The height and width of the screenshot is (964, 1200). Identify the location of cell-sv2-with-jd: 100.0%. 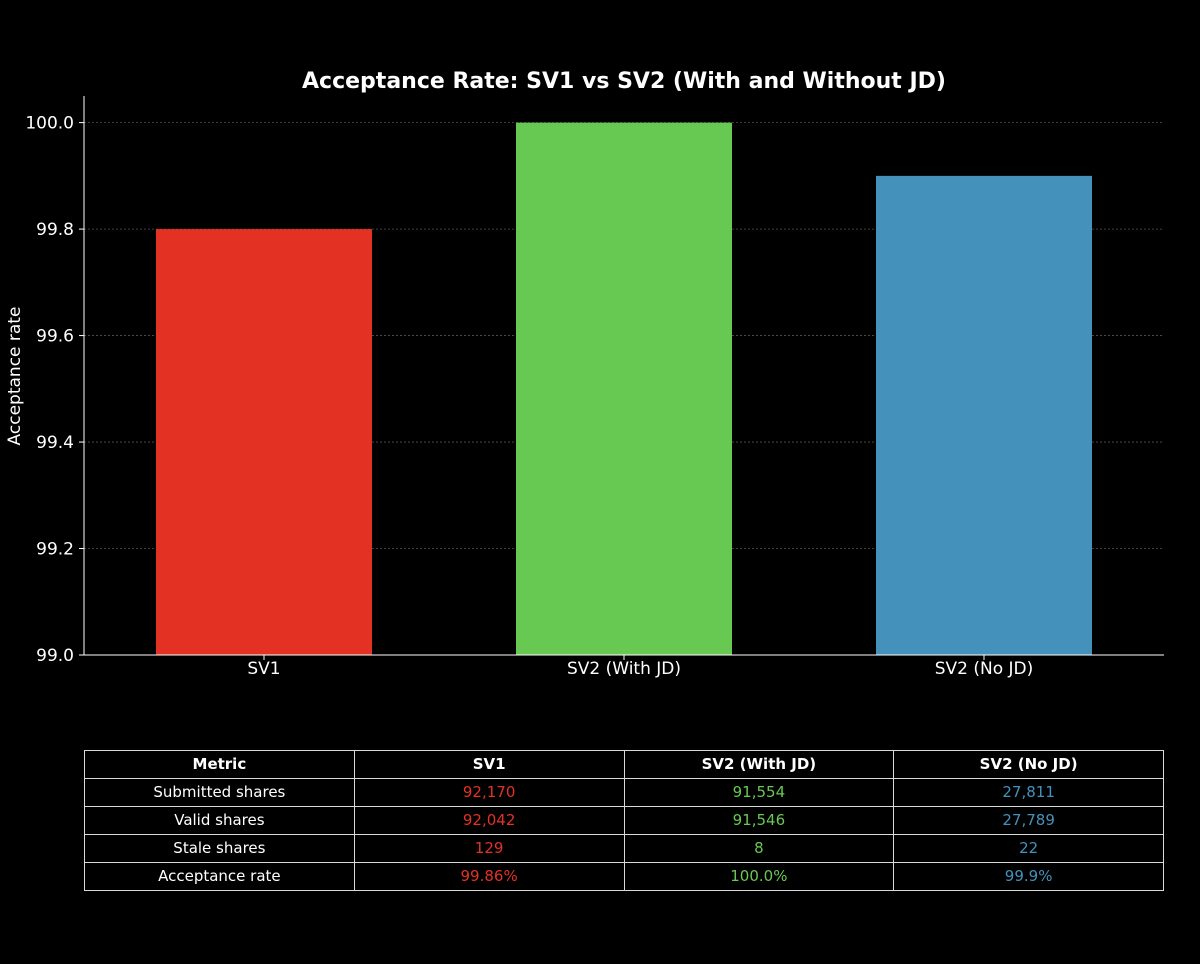
(759, 876).